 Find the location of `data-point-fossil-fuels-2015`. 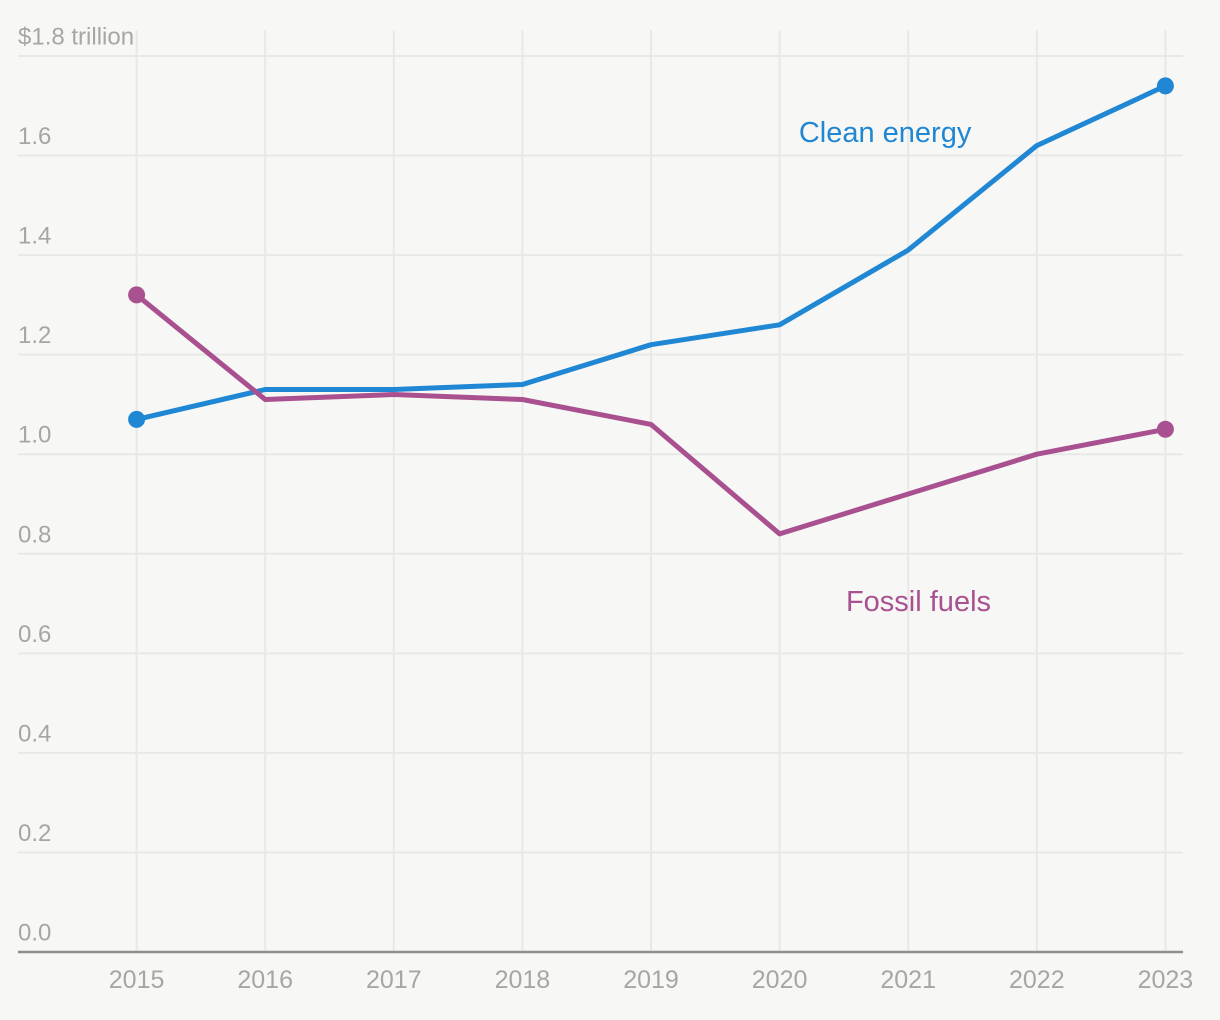

data-point-fossil-fuels-2015 is located at coordinates (137, 295).